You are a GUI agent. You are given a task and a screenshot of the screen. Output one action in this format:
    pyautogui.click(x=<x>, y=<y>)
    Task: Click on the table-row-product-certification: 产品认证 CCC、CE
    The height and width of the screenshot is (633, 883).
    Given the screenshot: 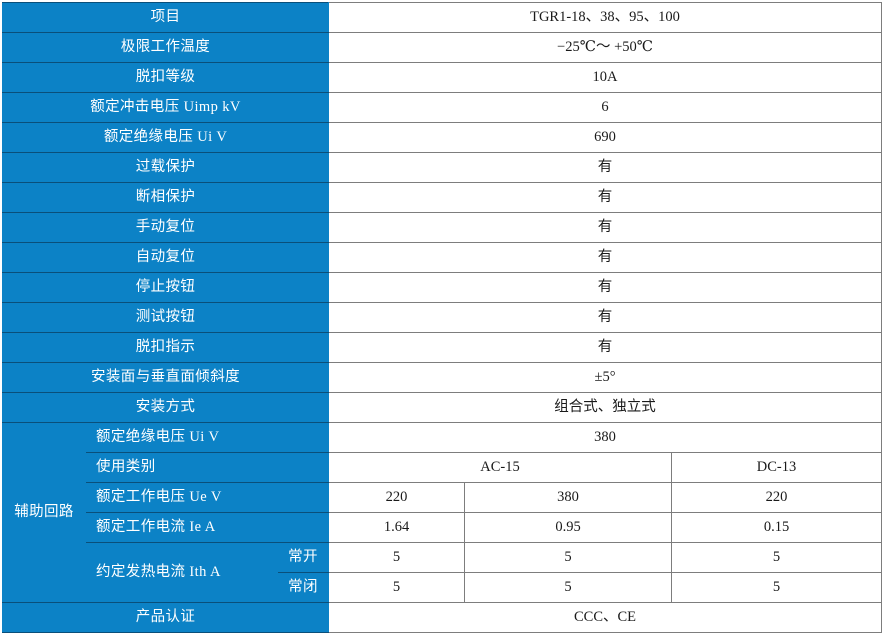 What is the action you would take?
    pyautogui.click(x=442, y=617)
    